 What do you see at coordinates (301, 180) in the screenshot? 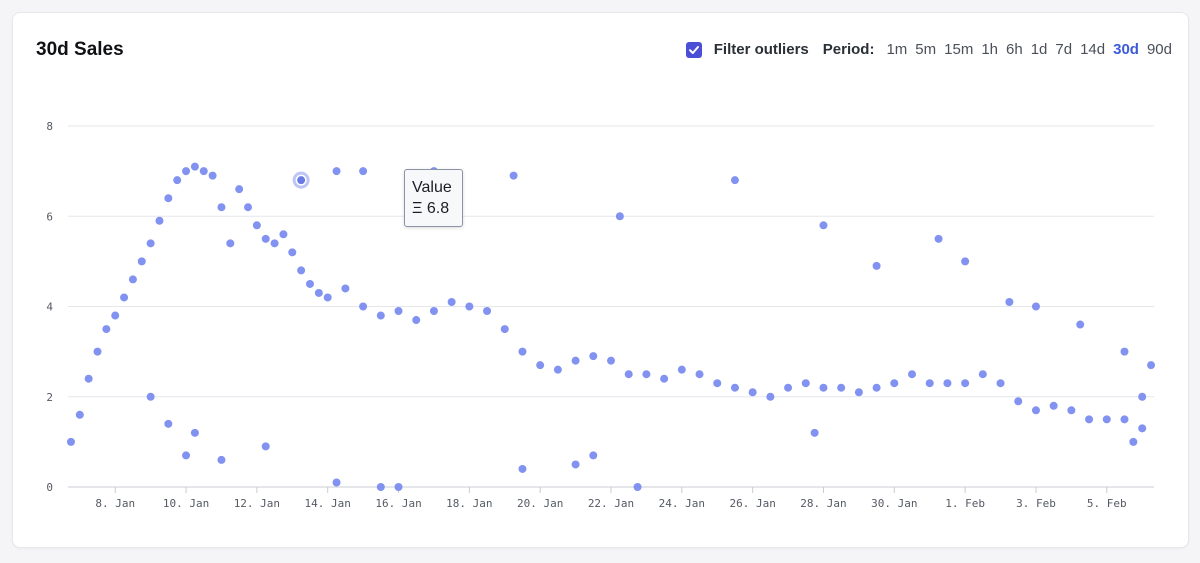
I see `highlighted-data-point` at bounding box center [301, 180].